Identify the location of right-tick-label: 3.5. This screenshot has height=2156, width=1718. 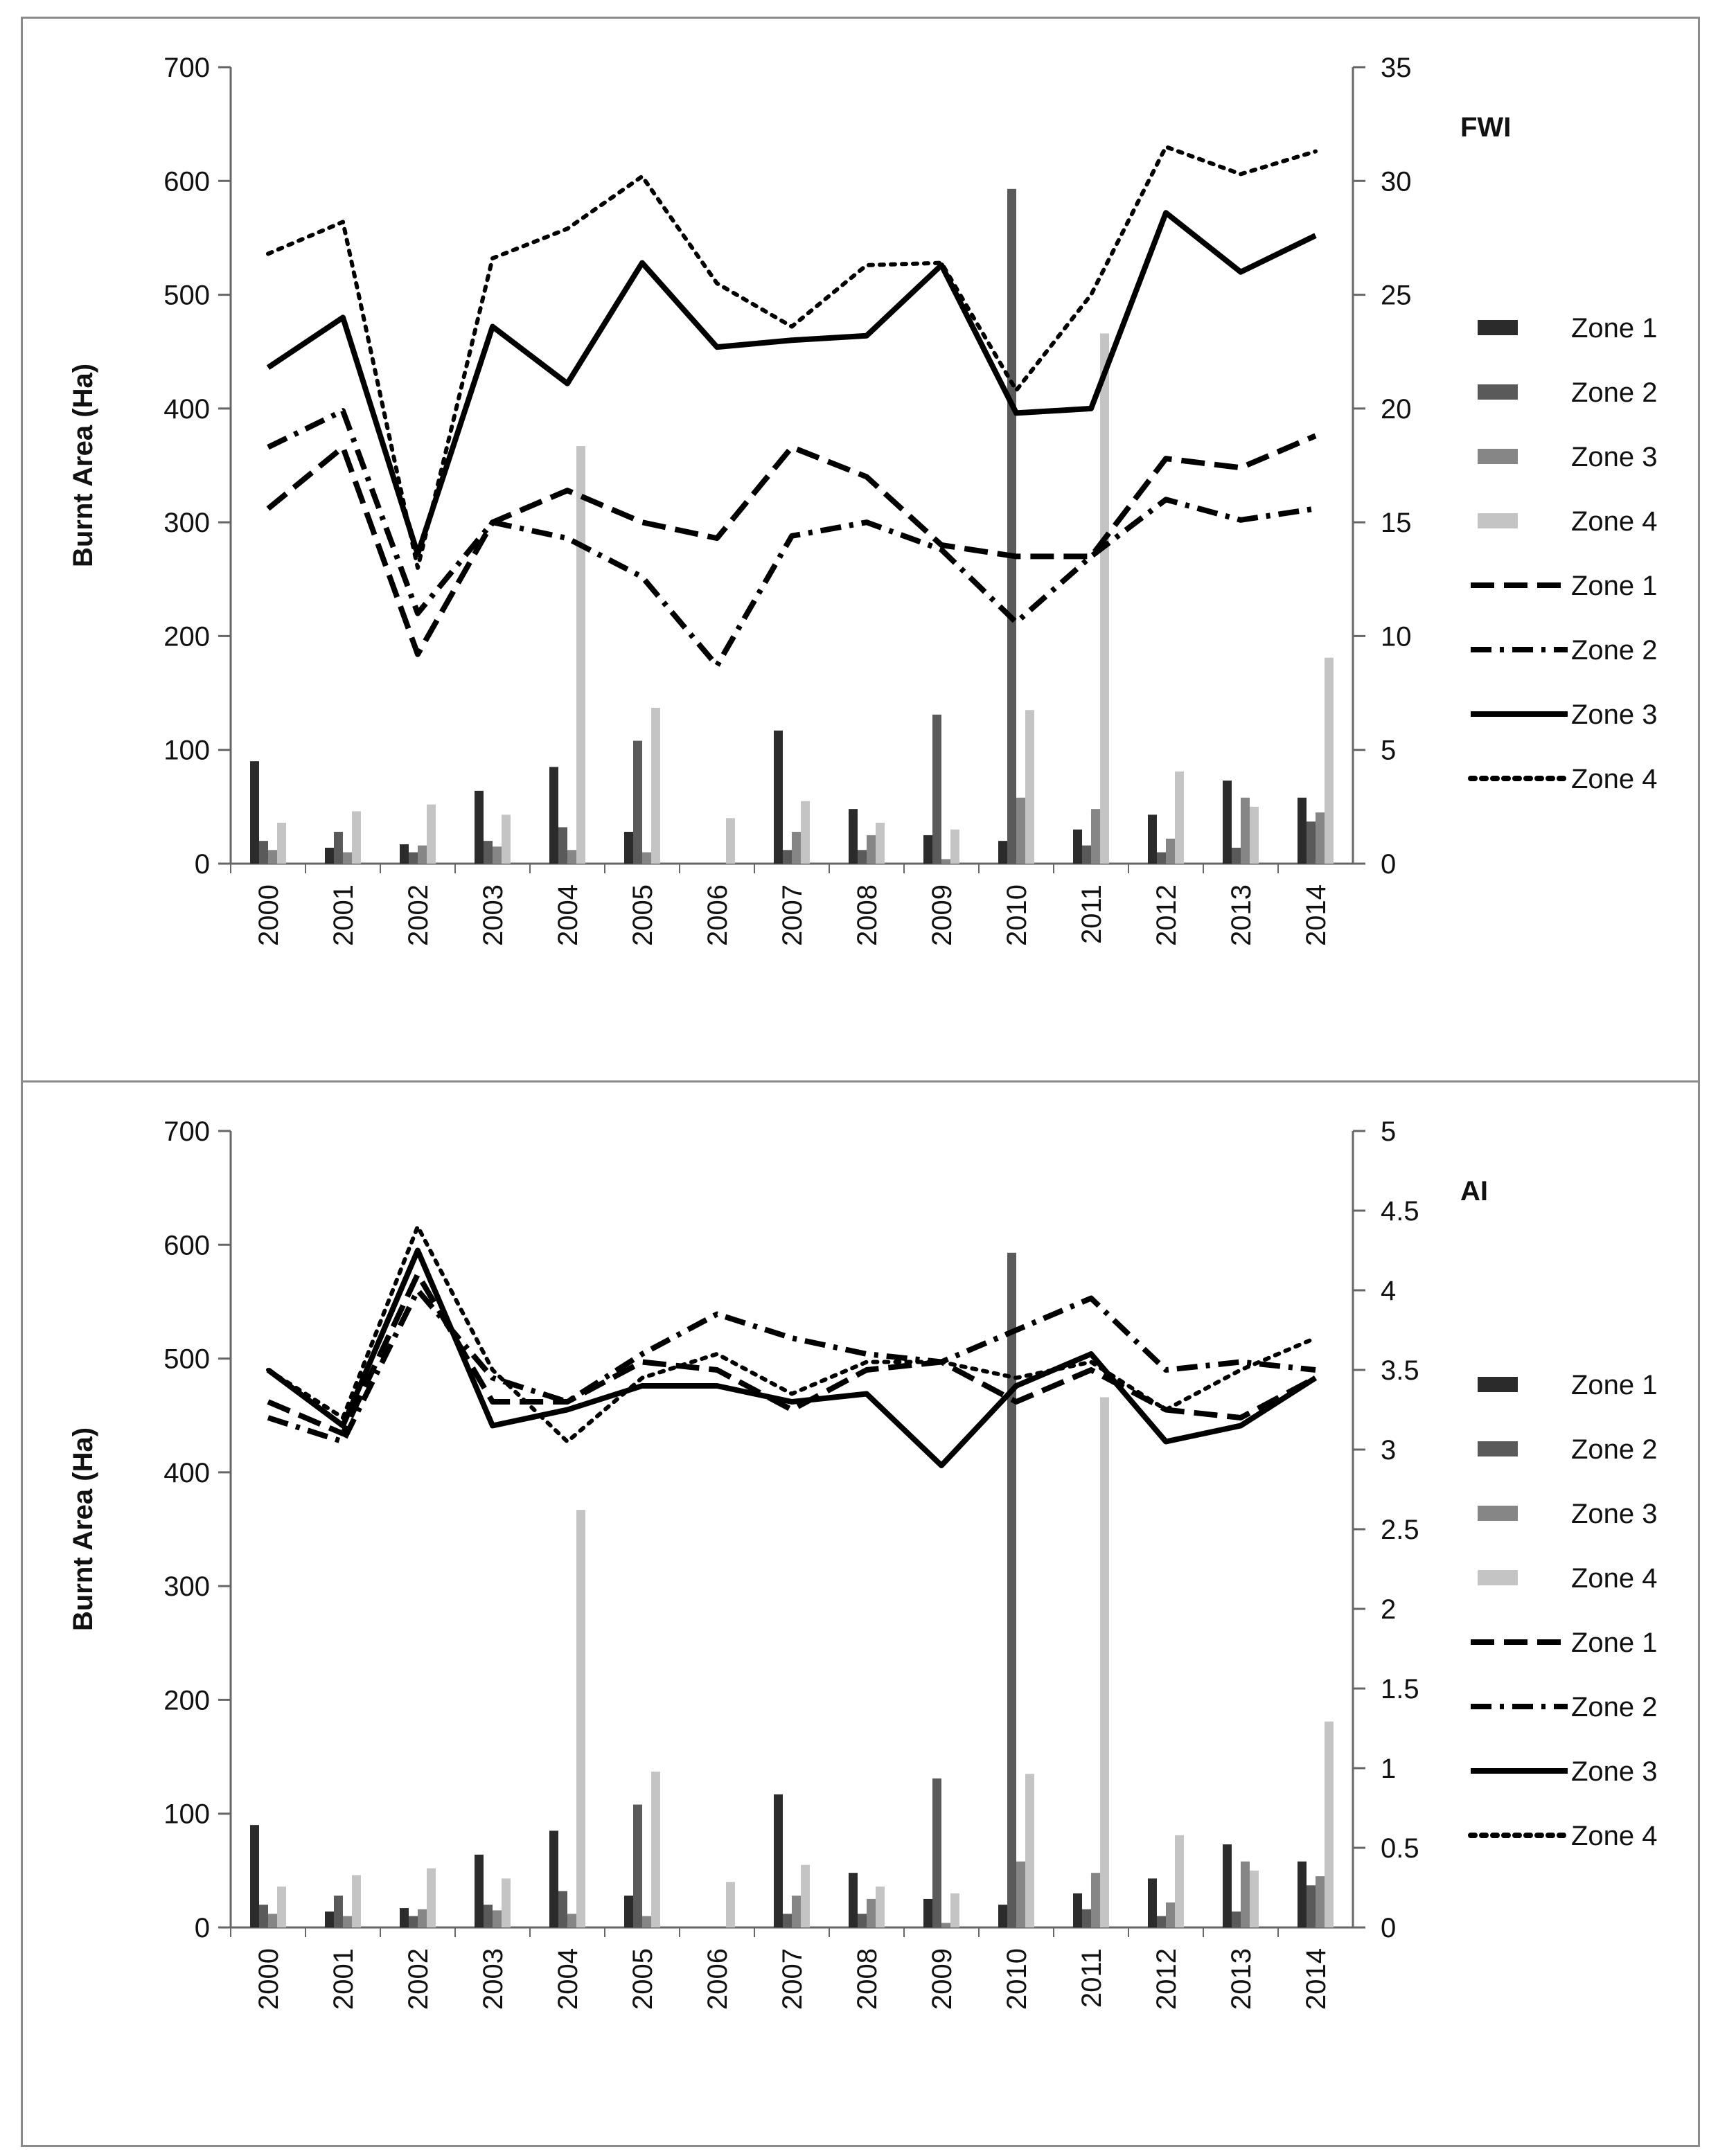
(1400, 1371).